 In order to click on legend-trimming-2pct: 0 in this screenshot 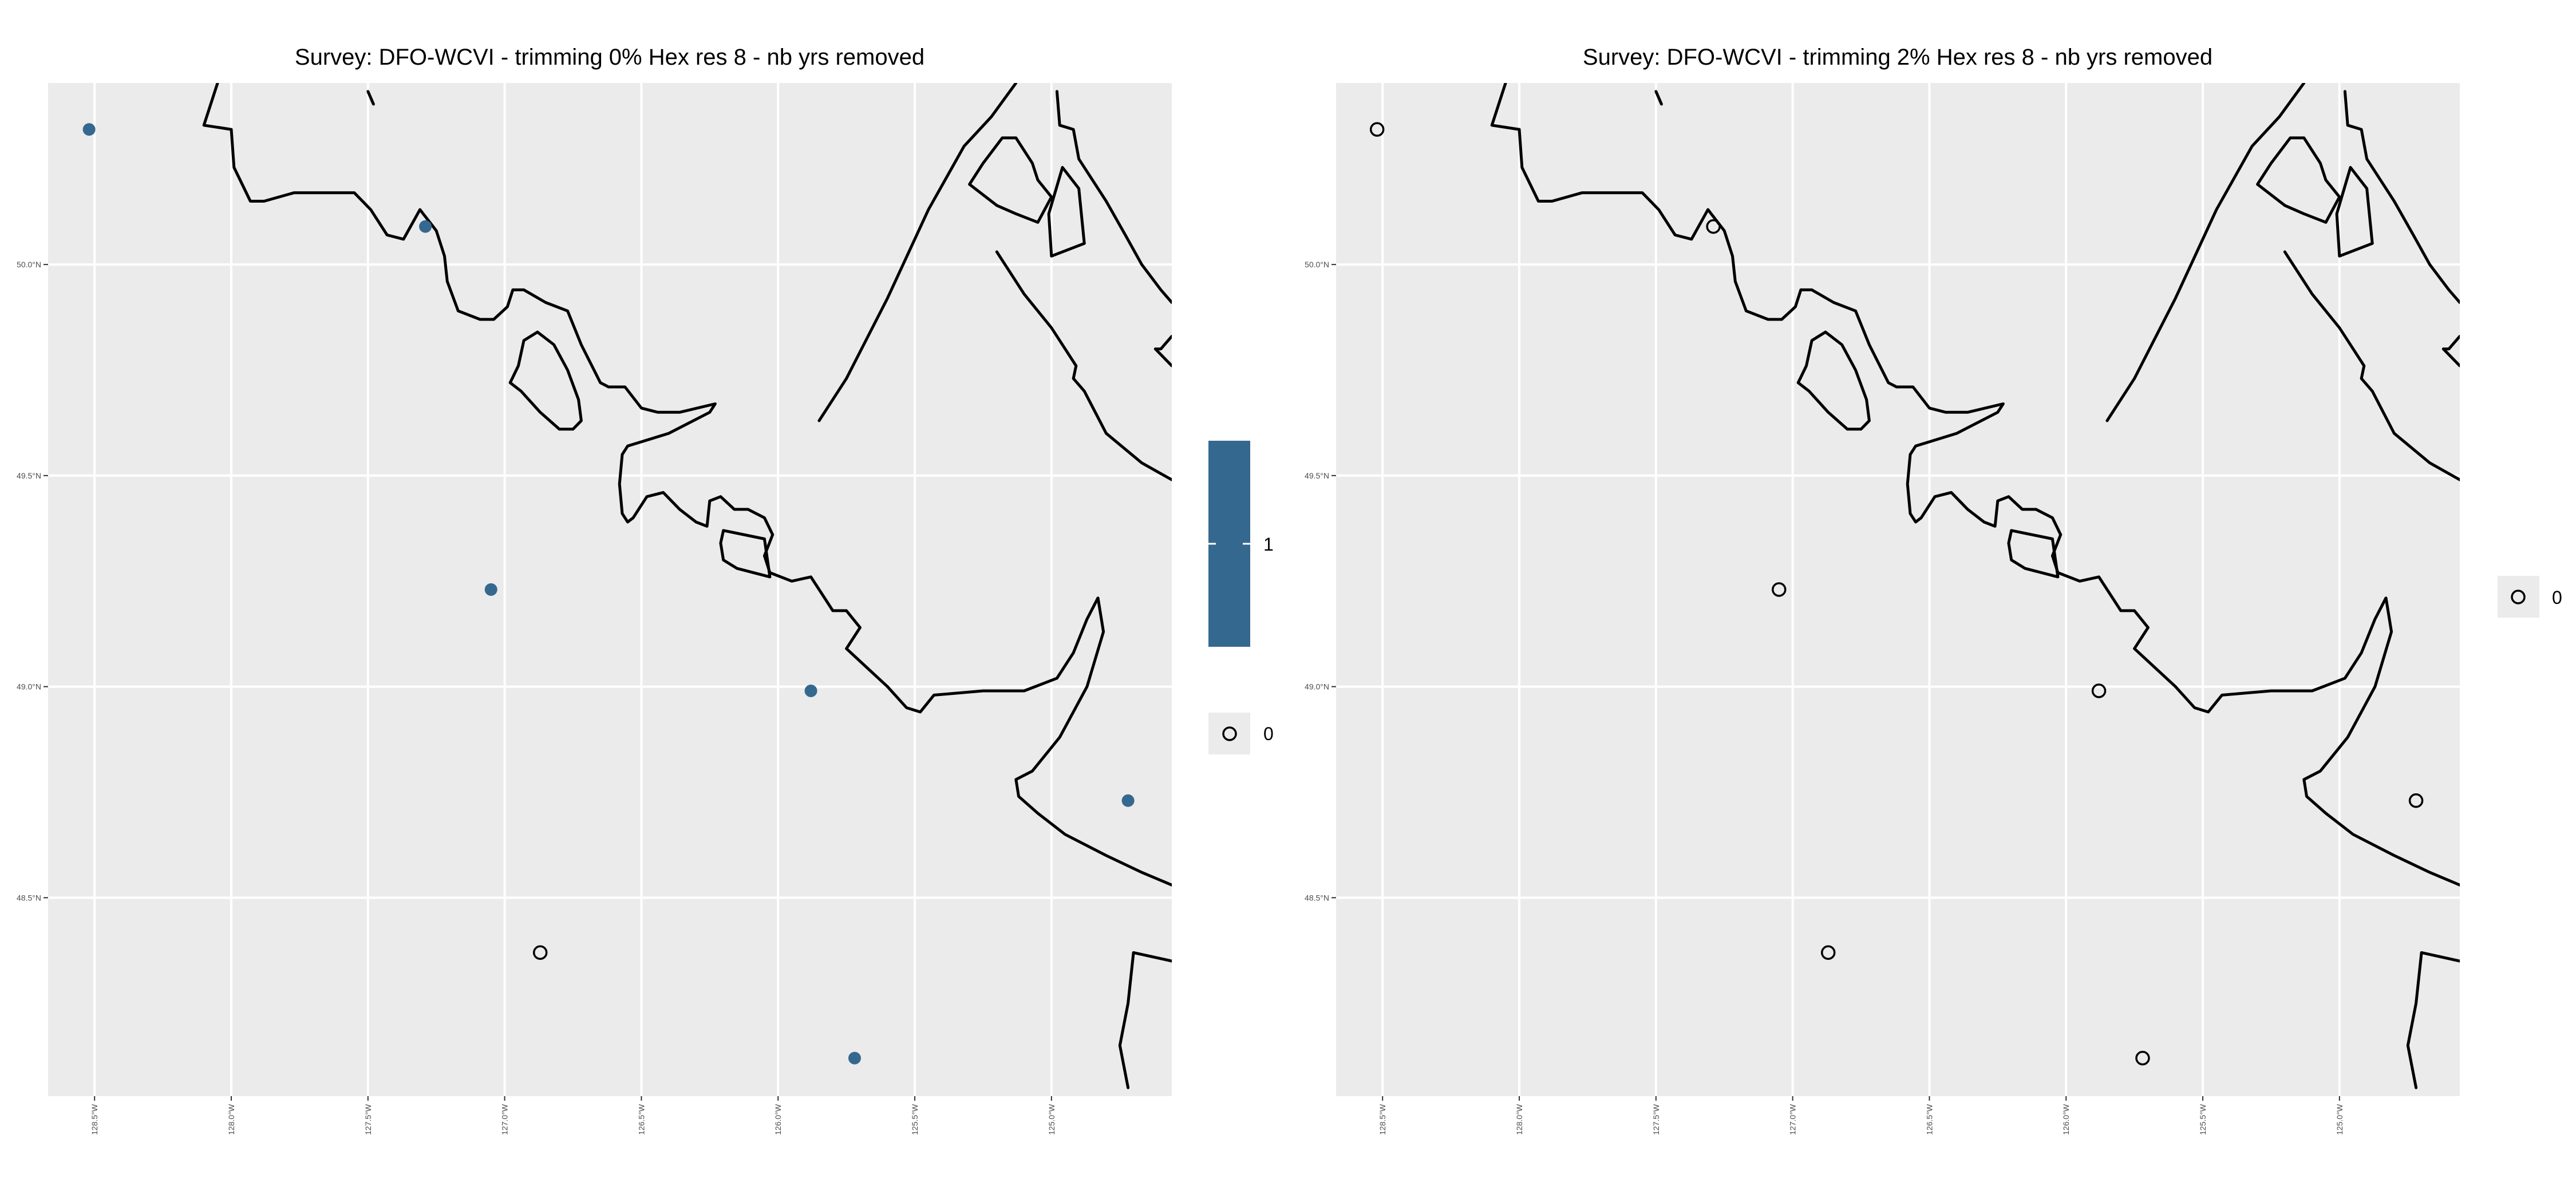, I will do `click(2530, 597)`.